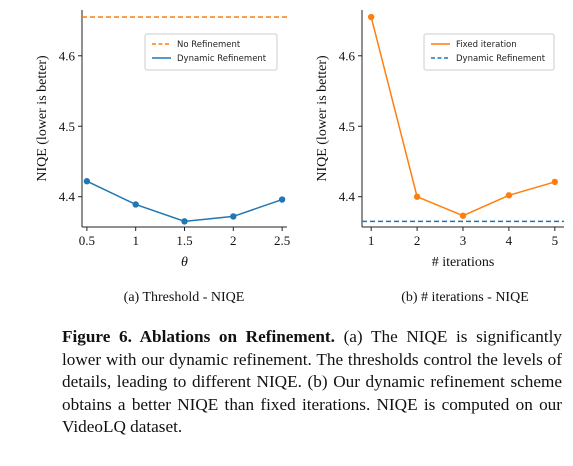 Image resolution: width=573 pixels, height=466 pixels. I want to click on x-tick-label: 2.5, so click(282, 240).